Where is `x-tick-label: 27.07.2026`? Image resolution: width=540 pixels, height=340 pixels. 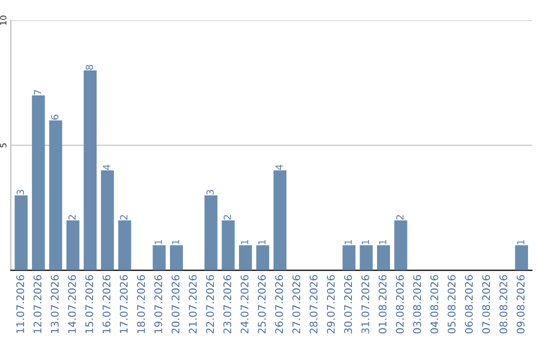 x-tick-label: 27.07.2026 is located at coordinates (296, 304).